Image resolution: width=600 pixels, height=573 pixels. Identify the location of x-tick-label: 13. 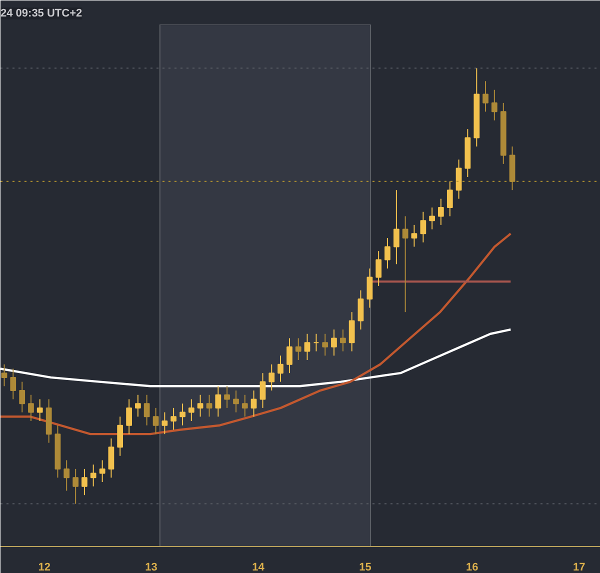
(151, 567).